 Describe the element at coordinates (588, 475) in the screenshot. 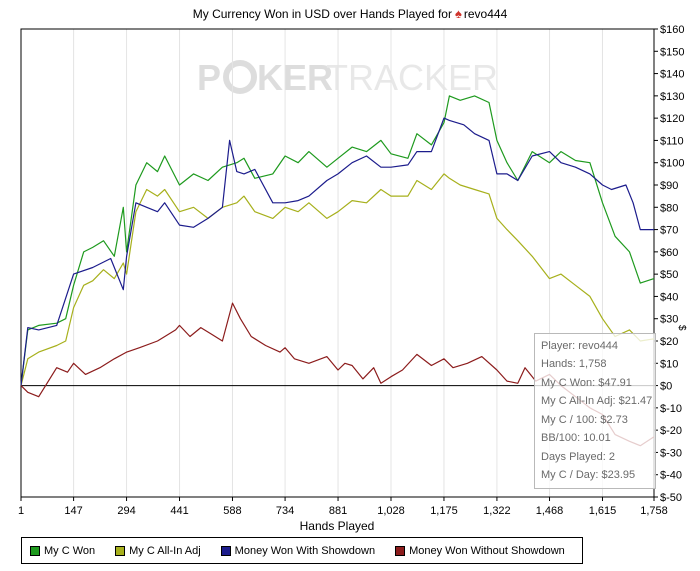

I see `tooltip-perday: My C / Day: $23.95` at that location.